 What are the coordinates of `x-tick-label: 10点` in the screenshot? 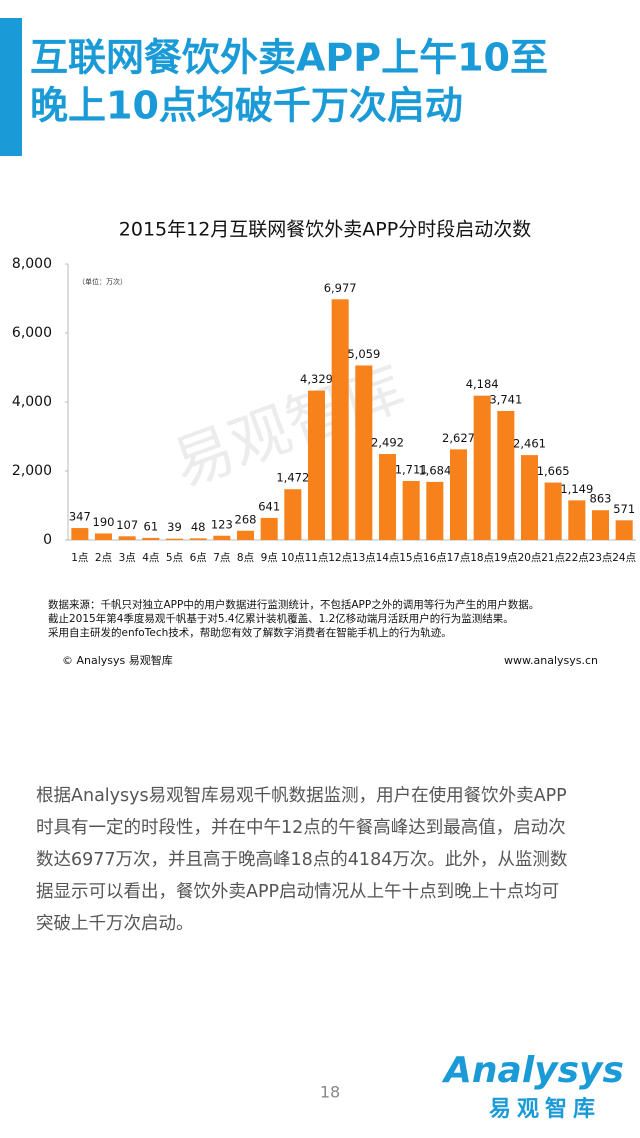 It's located at (293, 558).